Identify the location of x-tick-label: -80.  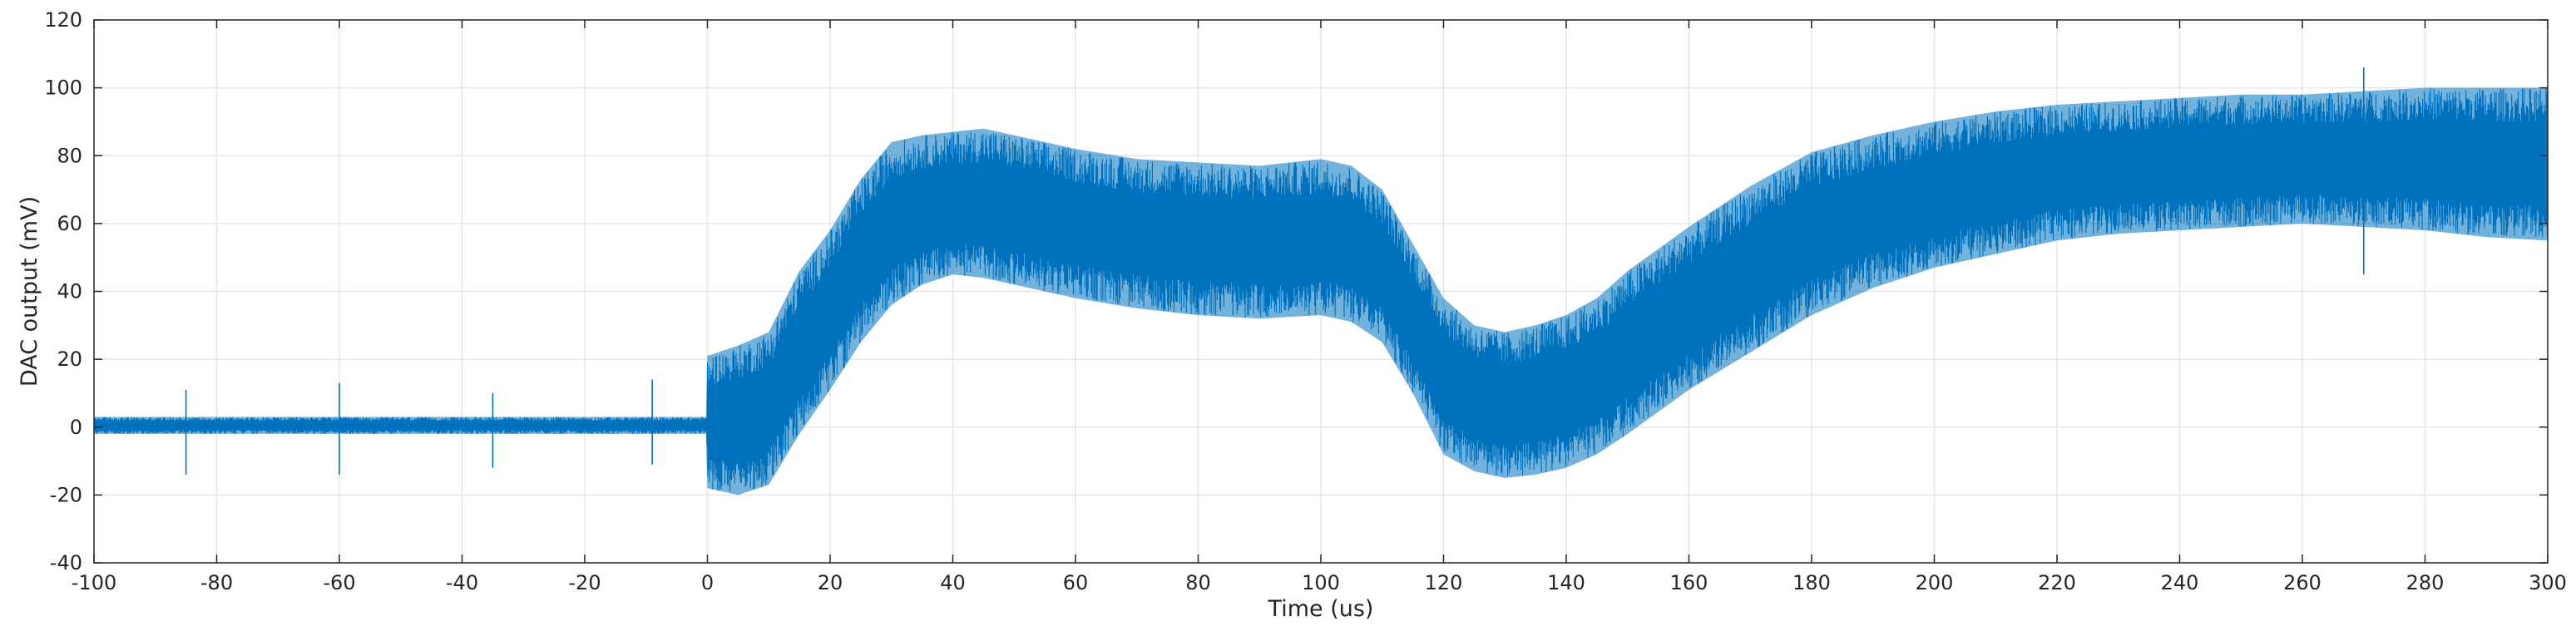
(216, 583).